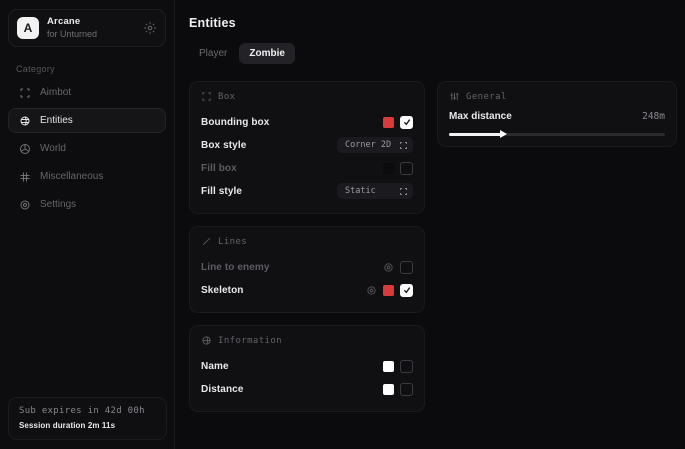  I want to click on corner-brackets-icon, so click(206, 96).